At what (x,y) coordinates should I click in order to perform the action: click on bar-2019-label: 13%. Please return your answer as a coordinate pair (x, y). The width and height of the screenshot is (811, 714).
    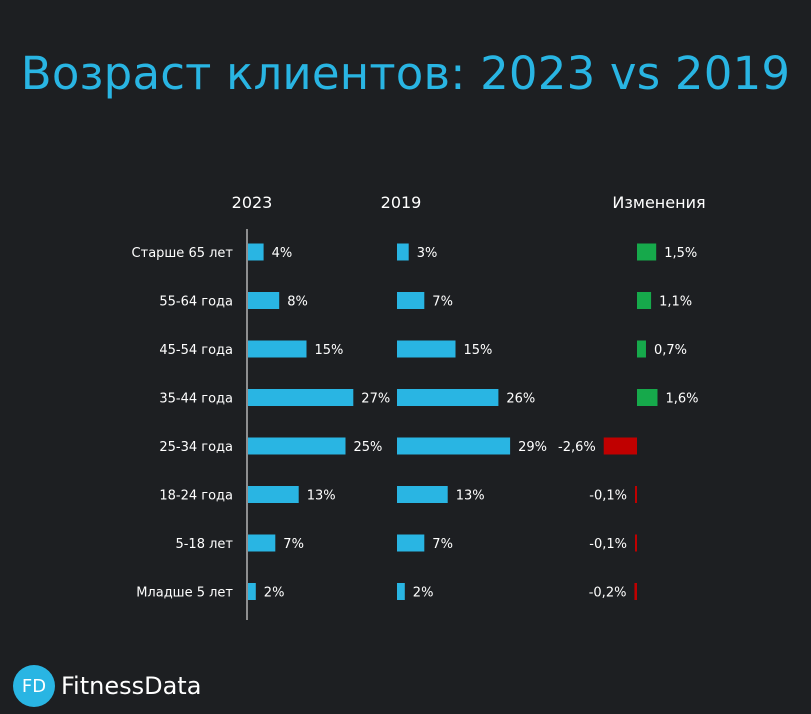
    Looking at the image, I should click on (470, 496).